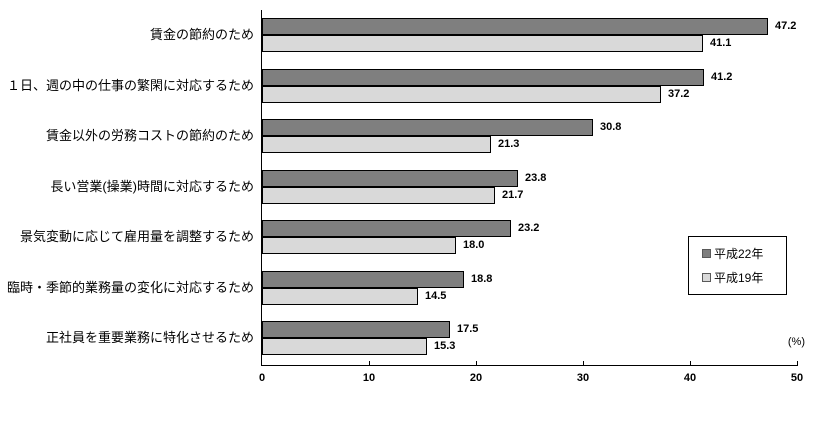 The height and width of the screenshot is (421, 815). Describe the element at coordinates (149, 337) in the screenshot. I see `category-label: 正社員を重要業務に特化させるため` at that location.